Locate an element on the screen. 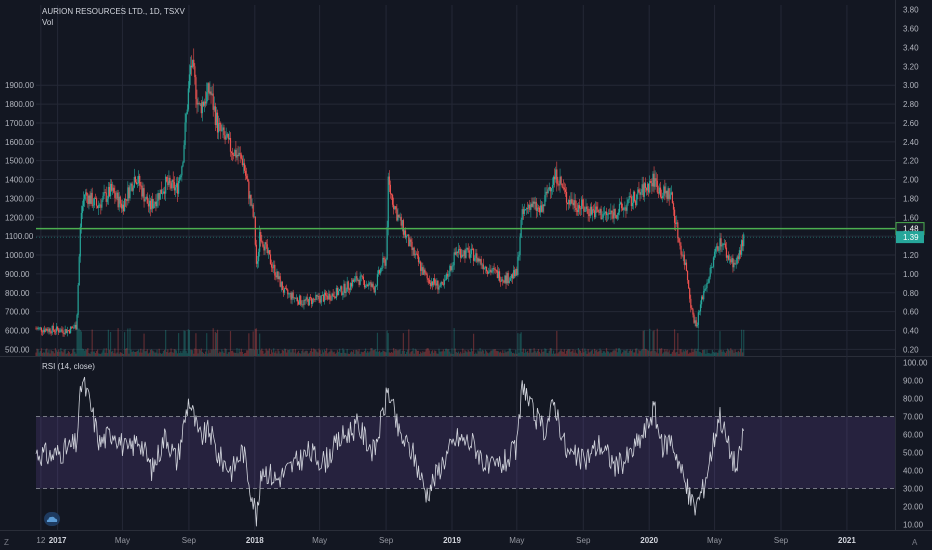  rsi-axis-label: 30.00 is located at coordinates (913, 489).